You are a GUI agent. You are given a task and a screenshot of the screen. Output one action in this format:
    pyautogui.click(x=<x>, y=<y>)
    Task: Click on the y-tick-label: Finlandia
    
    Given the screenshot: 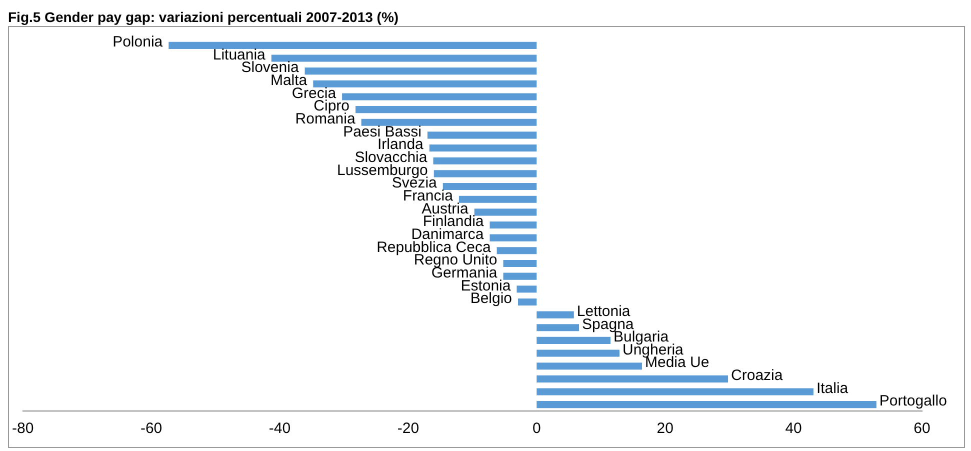 What is the action you would take?
    pyautogui.click(x=453, y=221)
    